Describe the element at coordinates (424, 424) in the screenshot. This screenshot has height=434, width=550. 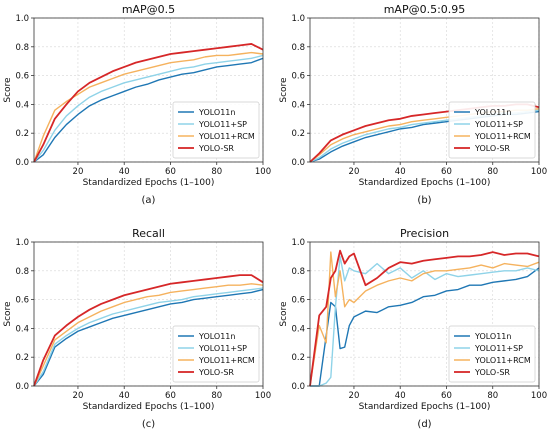
I see `panel-caption: (d)` at that location.